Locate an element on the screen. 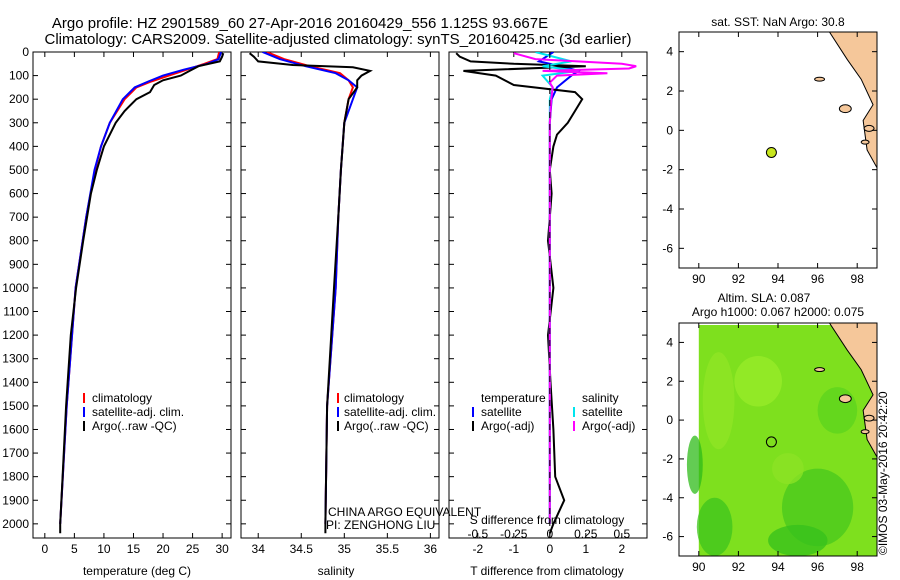 This screenshot has height=580, width=900. x-tick-label: 2 is located at coordinates (621, 549).